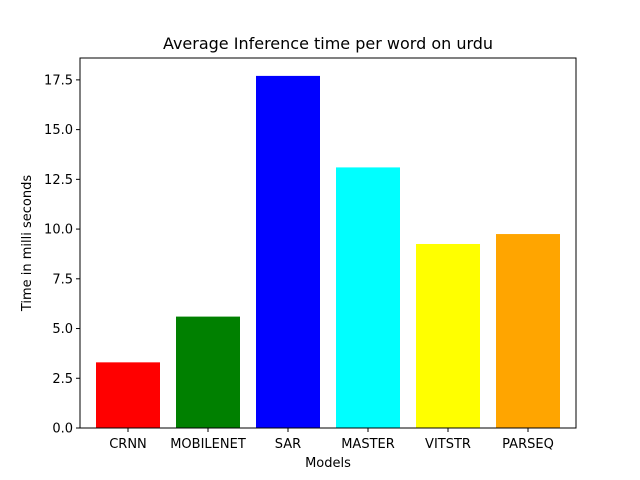 The height and width of the screenshot is (480, 640). Describe the element at coordinates (58, 130) in the screenshot. I see `y-tick-label: 15.0` at that location.